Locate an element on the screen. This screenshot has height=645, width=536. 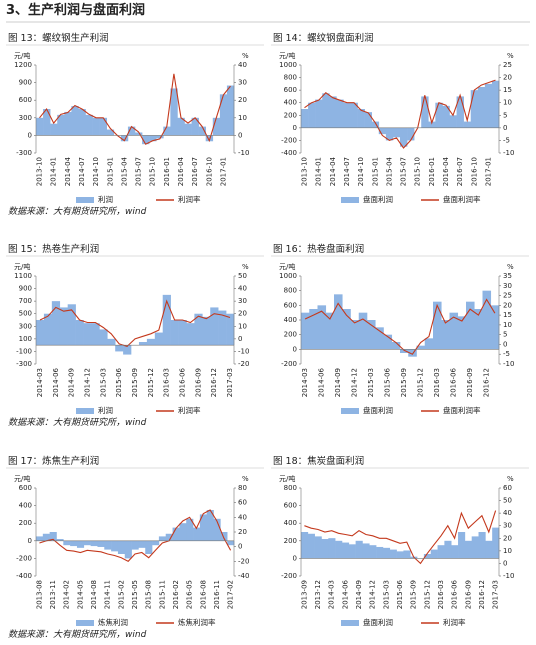
y-tick-label: 1200 is located at coordinates (23, 65).